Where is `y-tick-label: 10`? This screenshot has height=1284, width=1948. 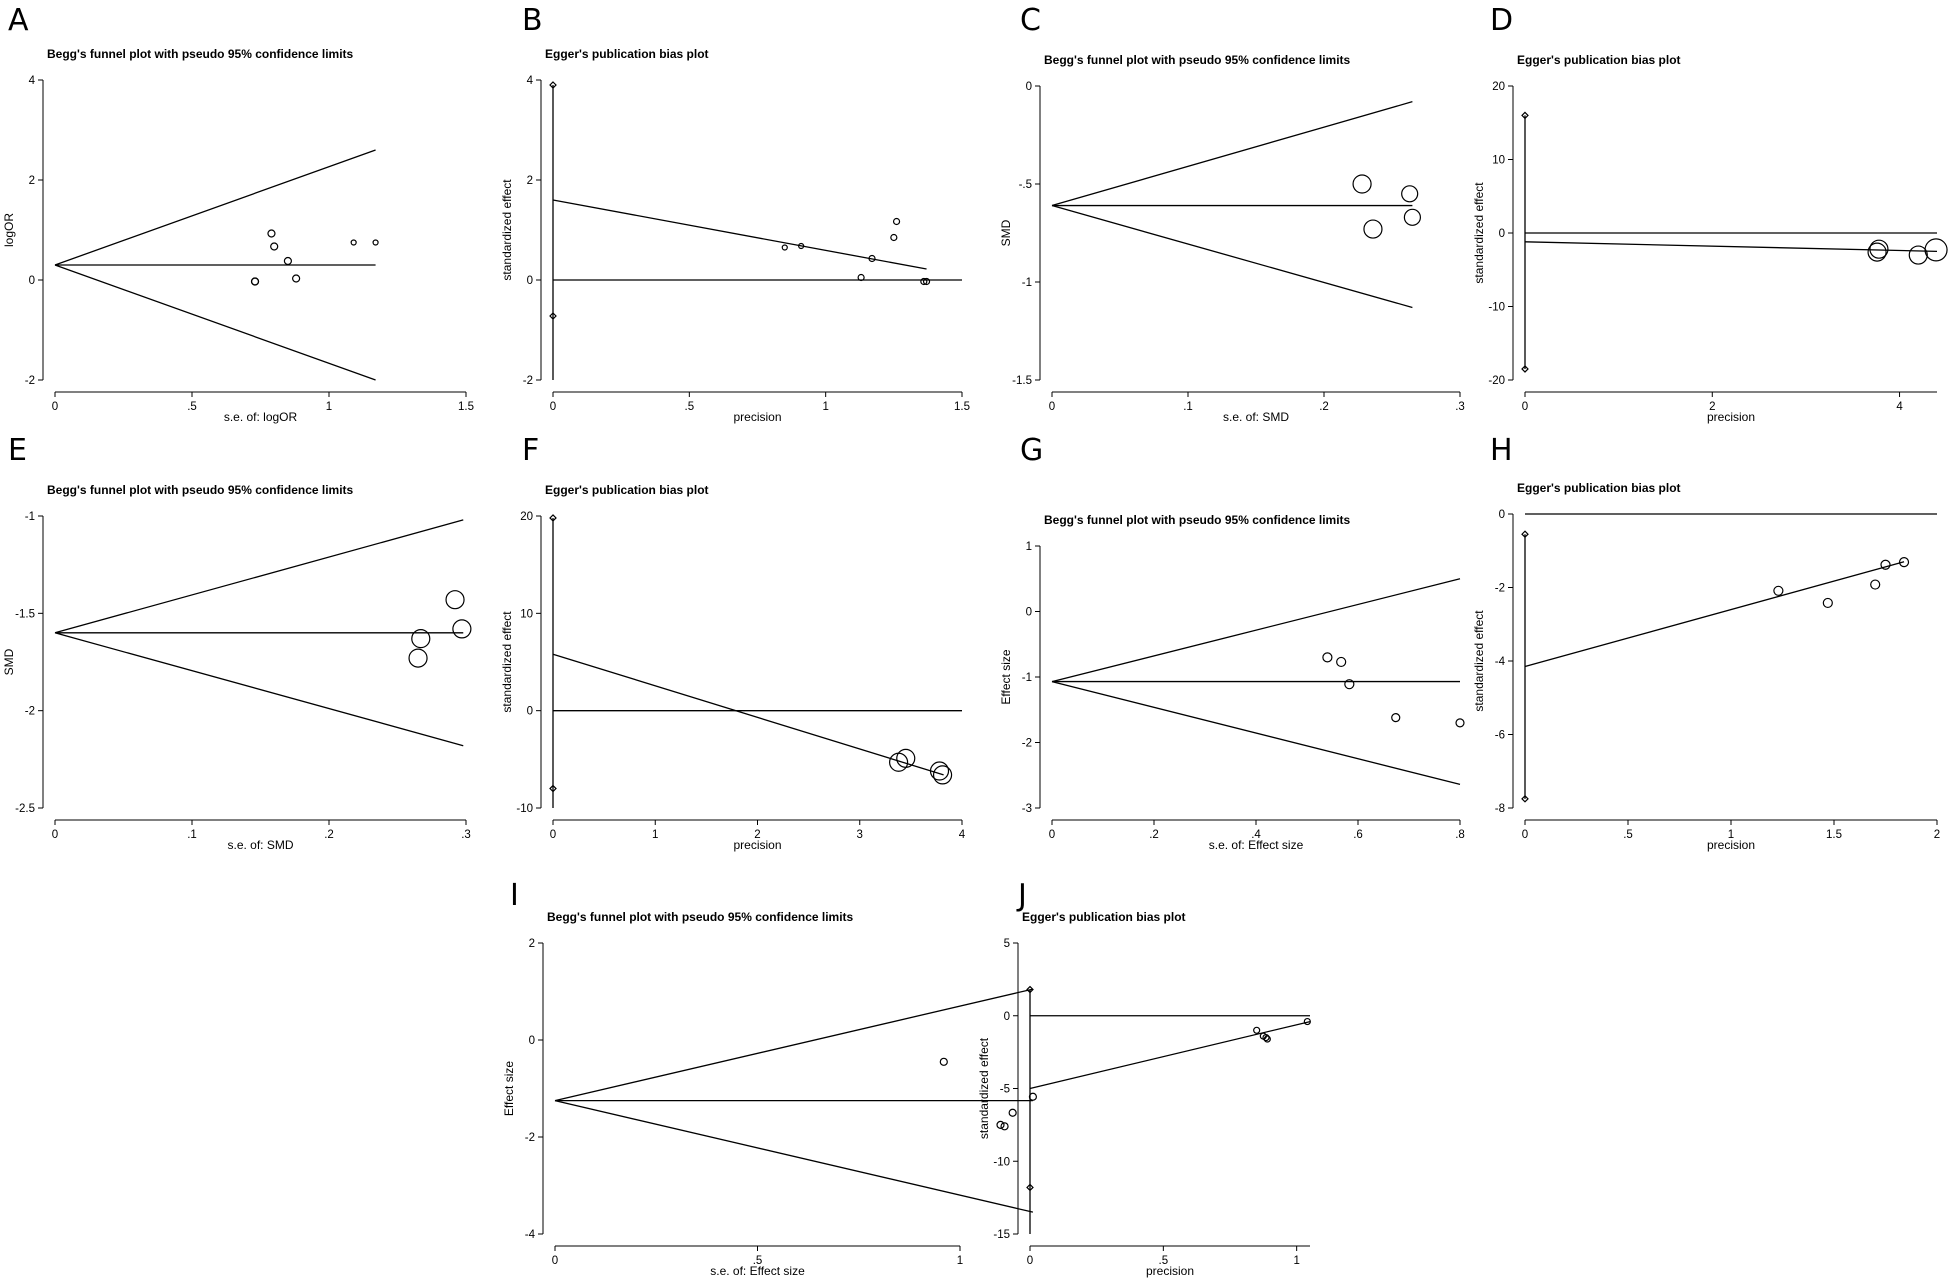
y-tick-label: 10 is located at coordinates (1498, 161).